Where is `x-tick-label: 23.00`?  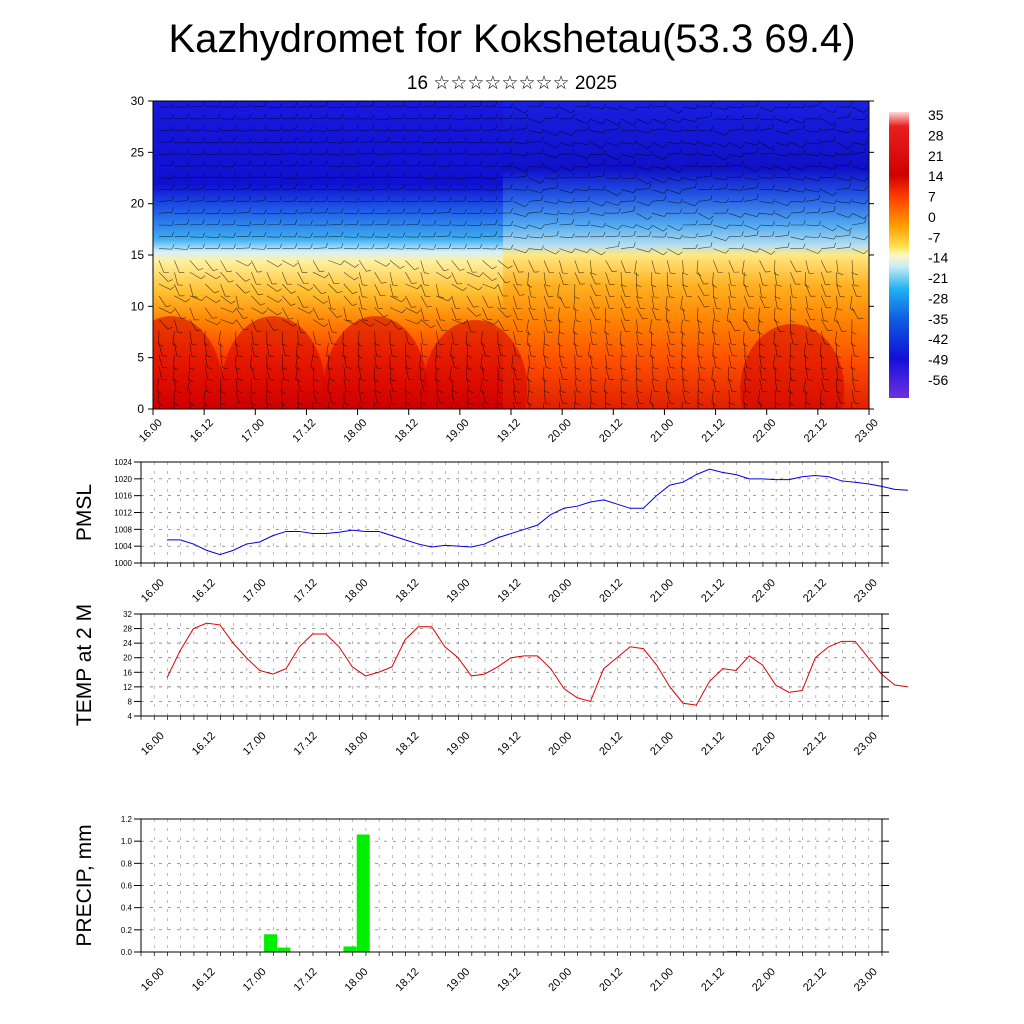
x-tick-label: 23.00 is located at coordinates (866, 980).